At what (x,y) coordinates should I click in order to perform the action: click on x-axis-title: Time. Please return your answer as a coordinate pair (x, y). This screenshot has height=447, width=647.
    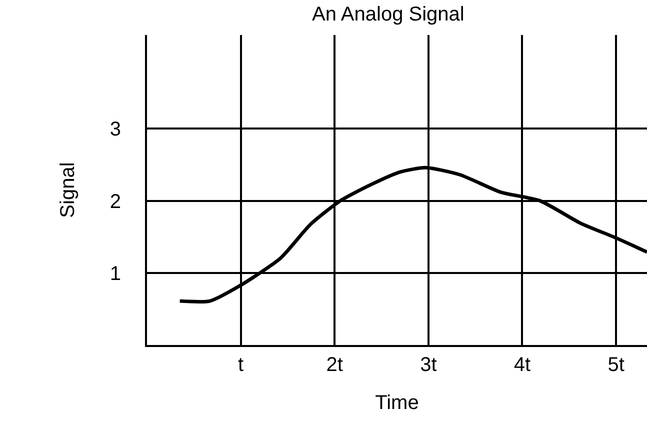
    Looking at the image, I should click on (397, 403).